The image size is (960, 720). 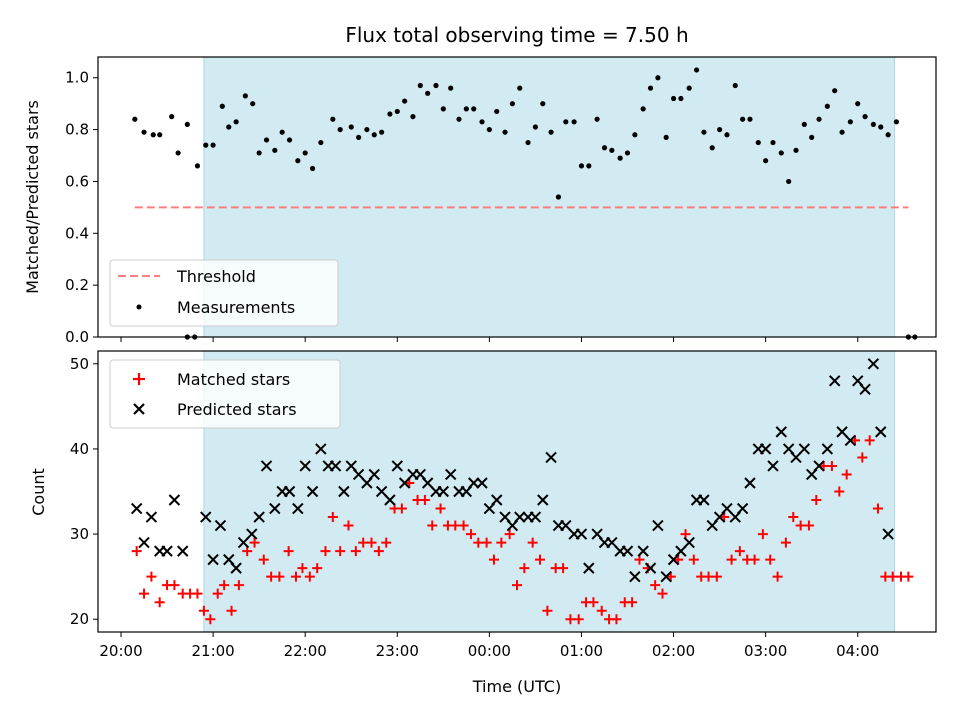 What do you see at coordinates (225, 394) in the screenshot?
I see `count-legend-box` at bounding box center [225, 394].